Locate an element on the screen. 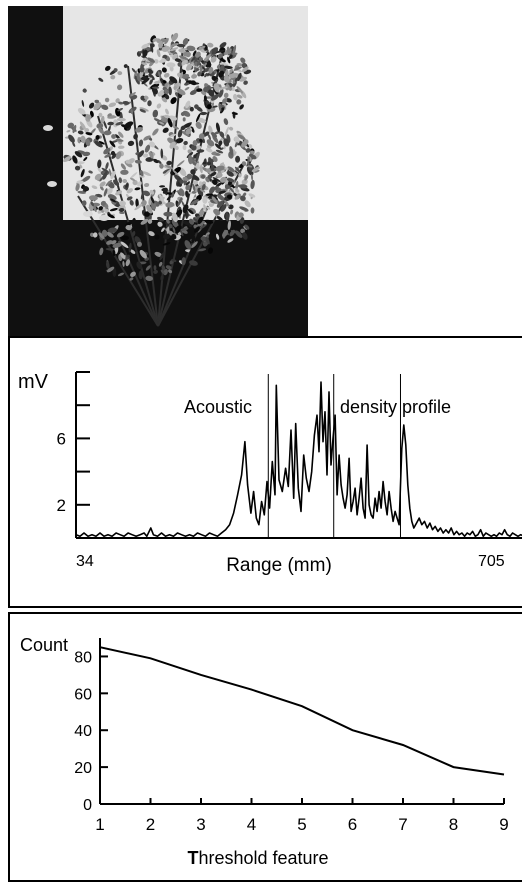 This screenshot has height=885, width=522. x-tick-label: 5 is located at coordinates (301, 824).